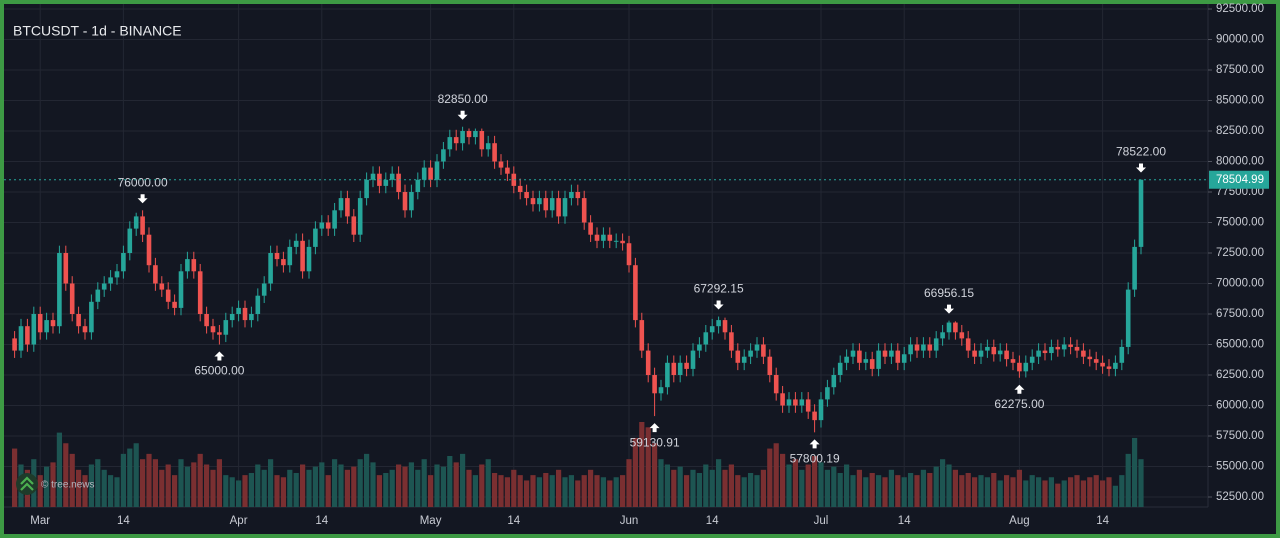 The image size is (1280, 538). Describe the element at coordinates (68, 485) in the screenshot. I see `watermark: © tree.news` at that location.